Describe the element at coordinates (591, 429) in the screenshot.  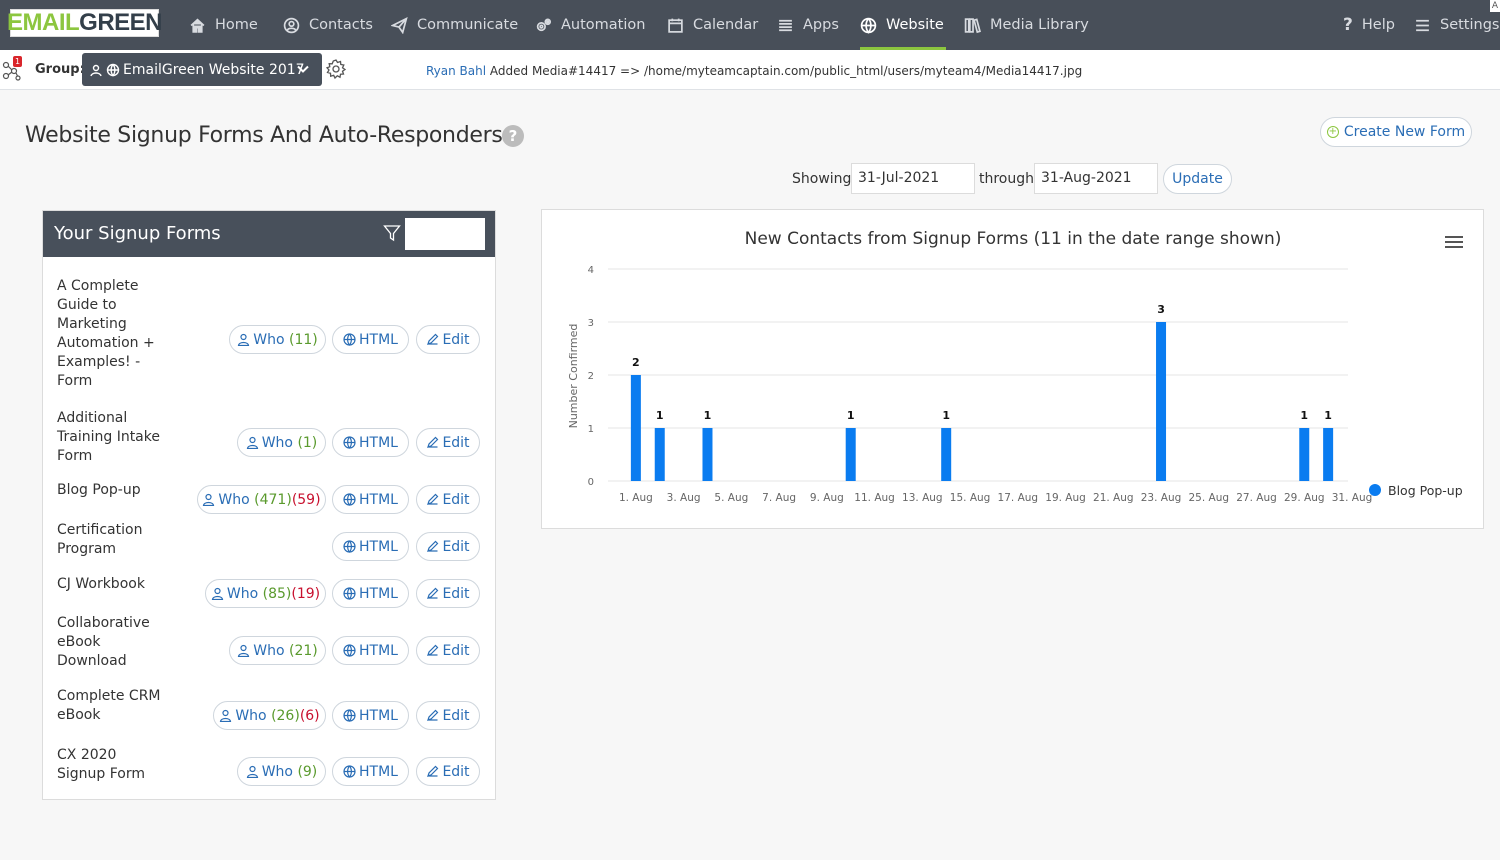
I see `y-tick-label: 1` at that location.